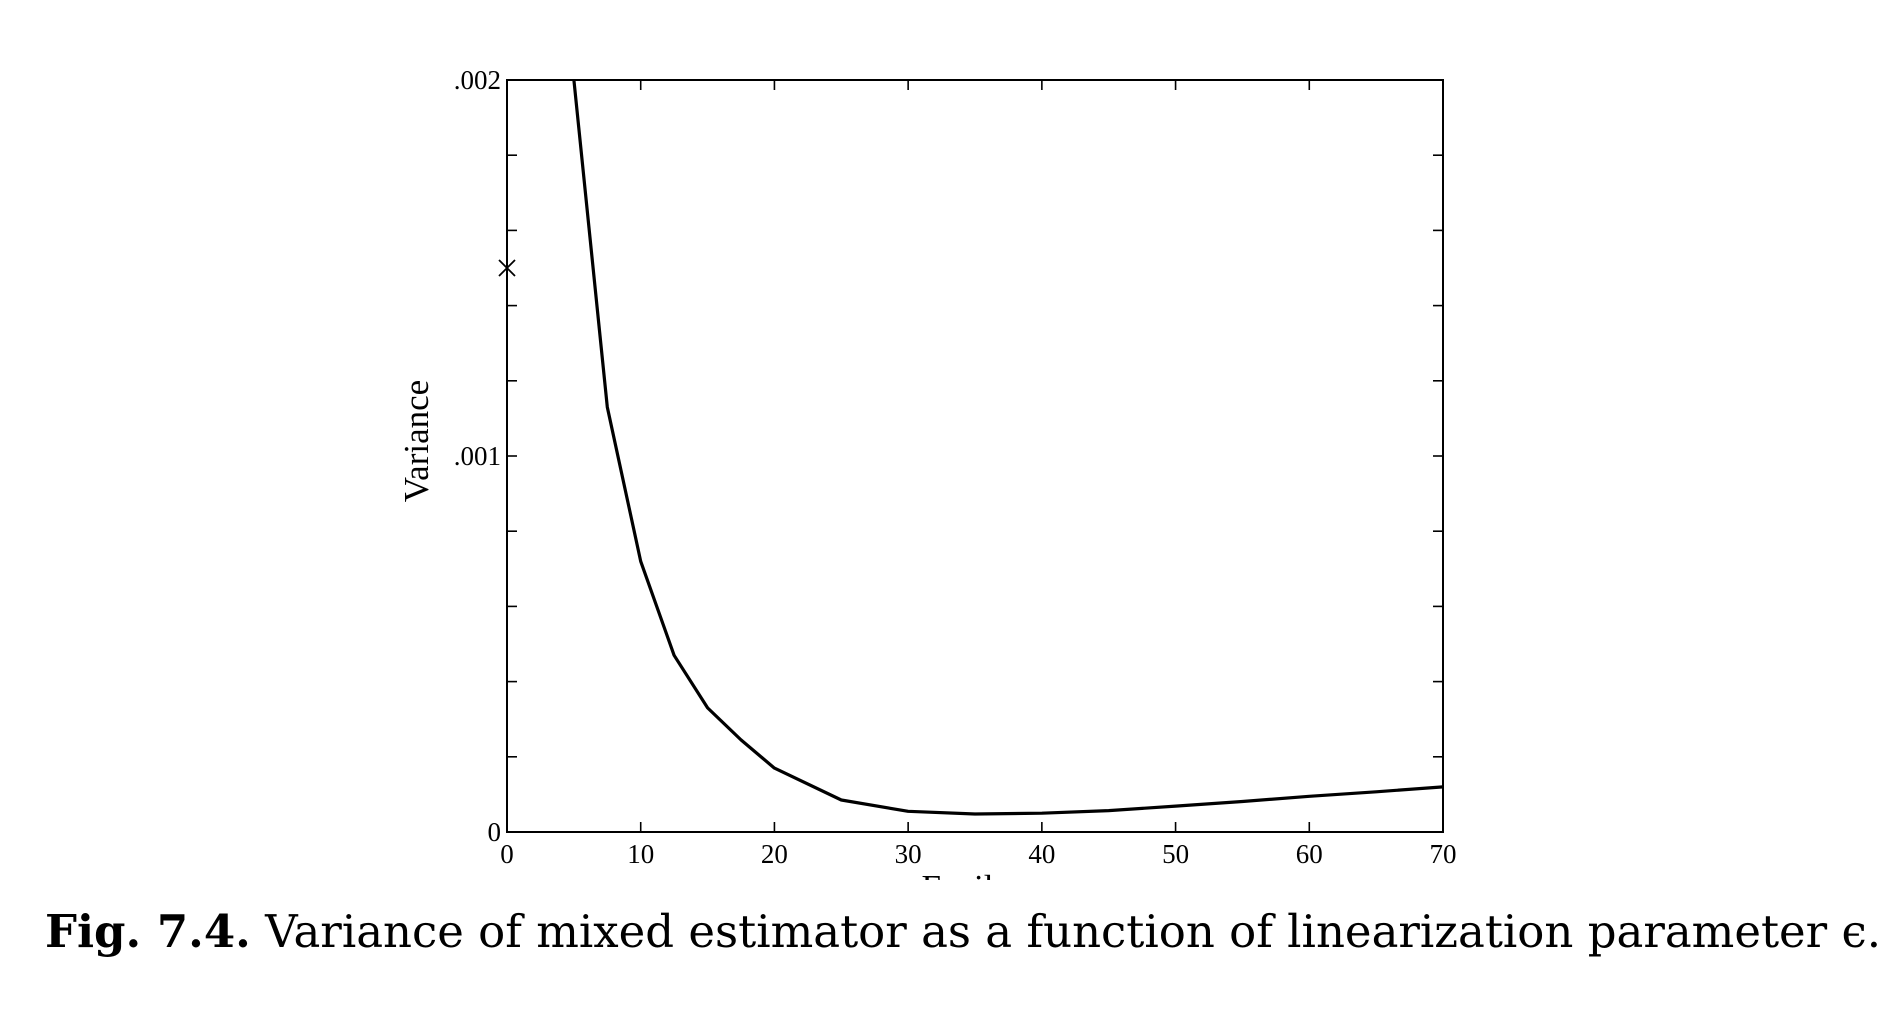 The height and width of the screenshot is (1010, 1882). What do you see at coordinates (978, 854) in the screenshot?
I see `x-axis-tick-labels: 0 10 20 30 40 50 60 70` at bounding box center [978, 854].